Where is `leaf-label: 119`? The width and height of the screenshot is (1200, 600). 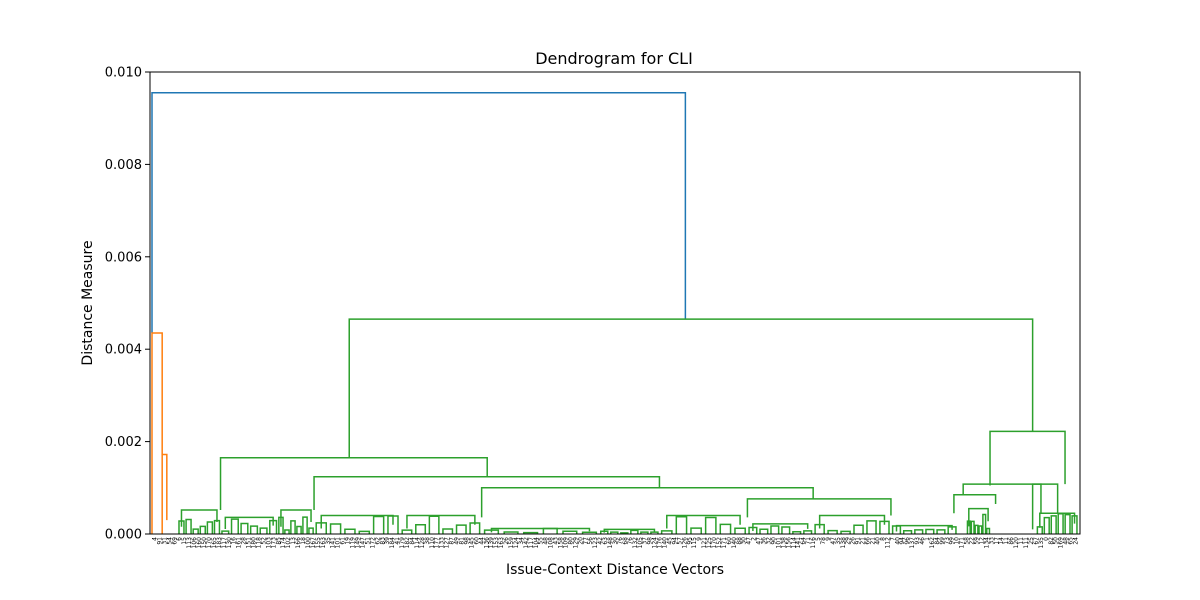
leaf-label: 119 is located at coordinates (353, 543).